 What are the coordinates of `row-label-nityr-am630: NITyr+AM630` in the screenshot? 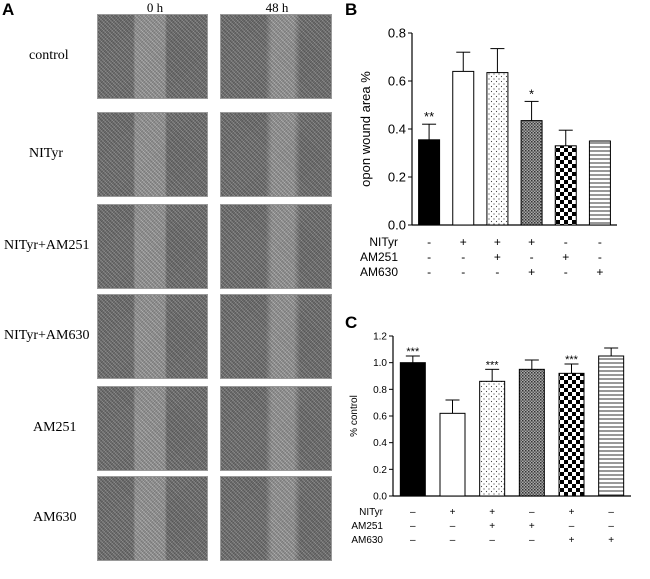 It's located at (47, 335).